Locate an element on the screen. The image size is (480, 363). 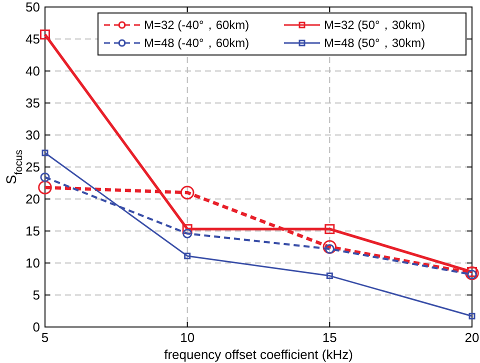
x-axis-title: frequency offset coefficient (kHz) is located at coordinates (258, 354).